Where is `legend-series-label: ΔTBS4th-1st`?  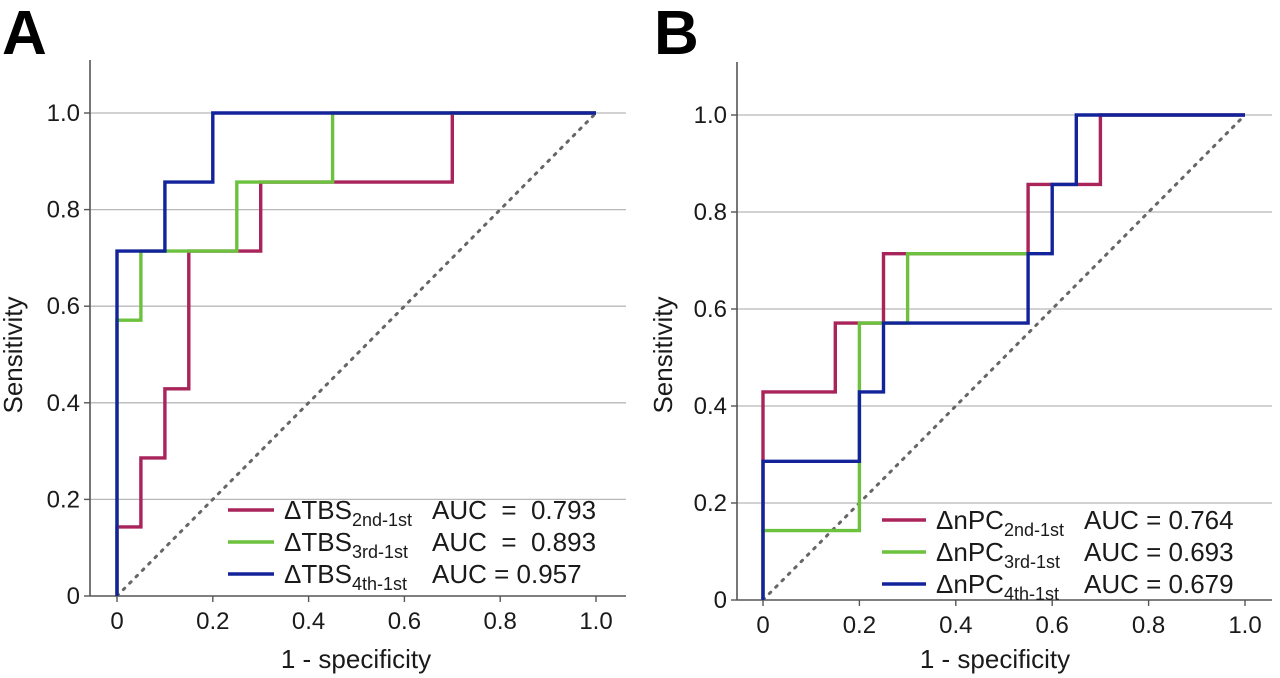
legend-series-label: ΔTBS4th-1st is located at coordinates (345, 576).